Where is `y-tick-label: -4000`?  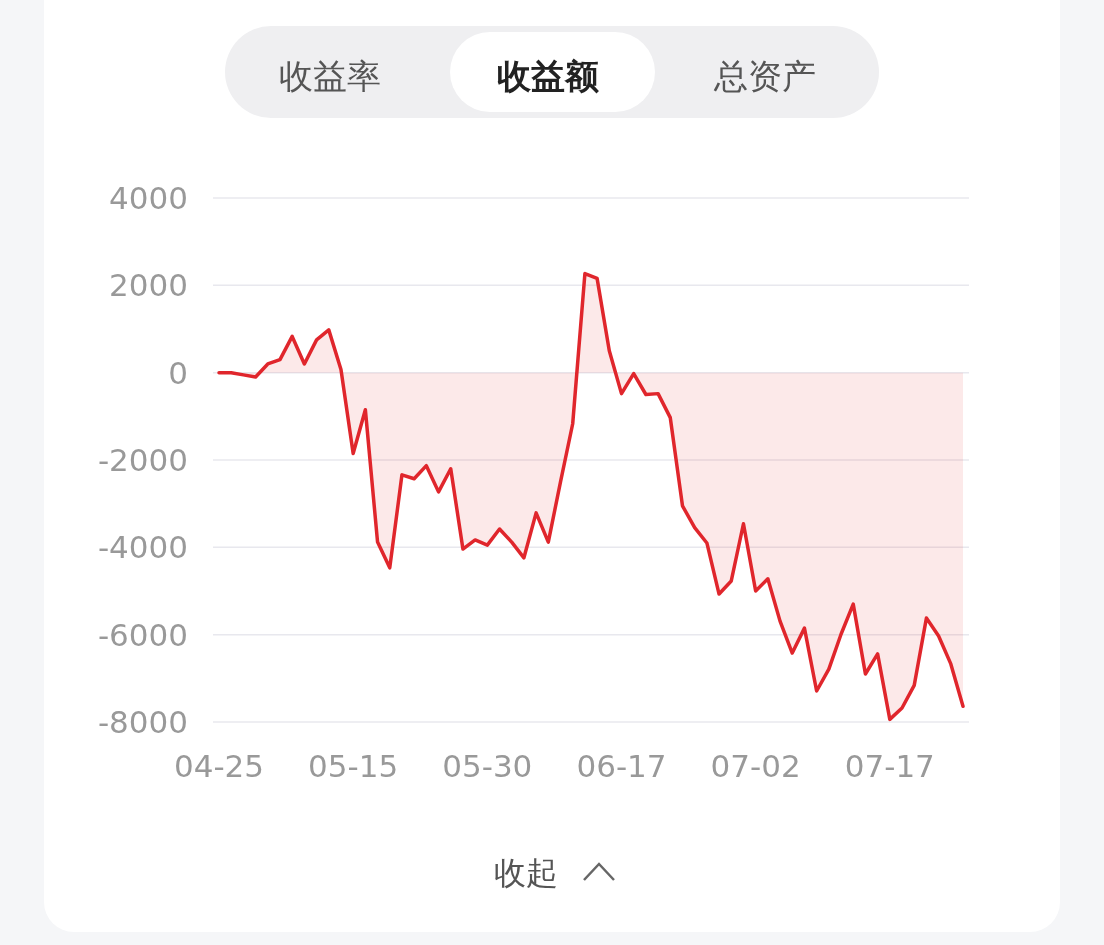 y-tick-label: -4000 is located at coordinates (142, 547).